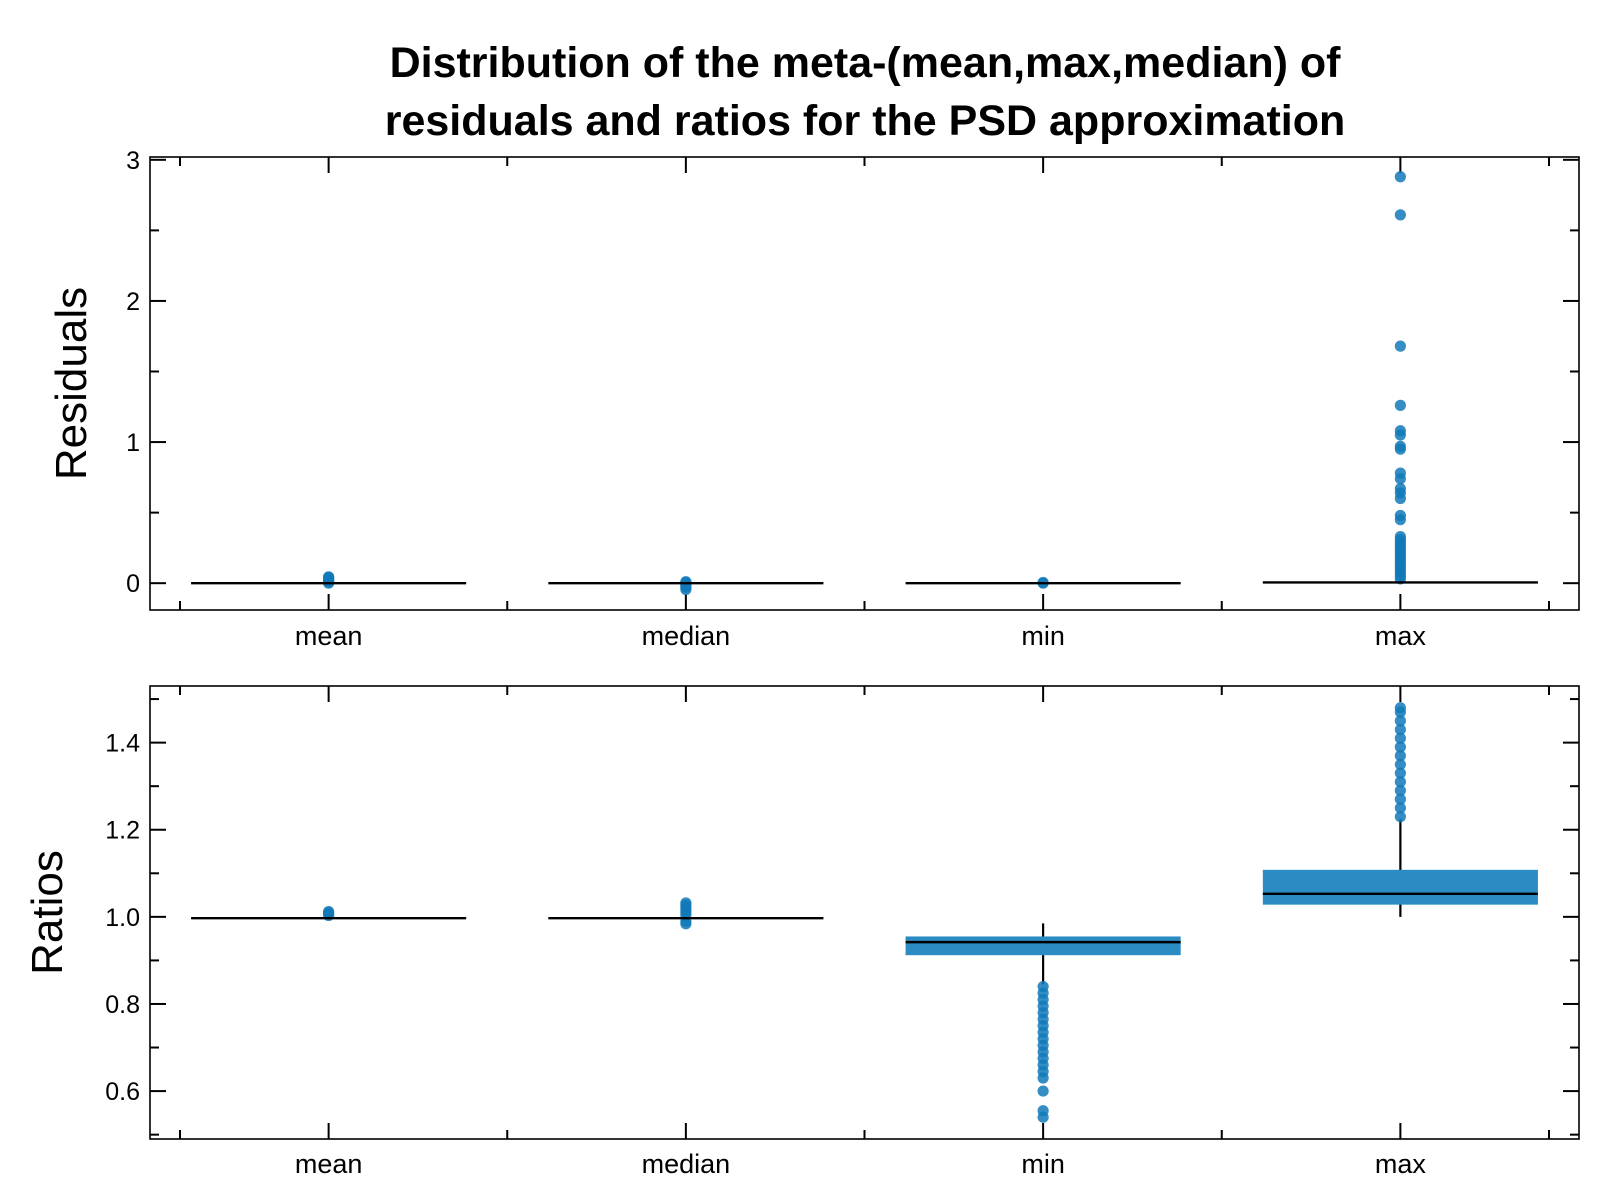 The image size is (1600, 1200). Describe the element at coordinates (133, 302) in the screenshot. I see `y-tick-label: 2` at that location.